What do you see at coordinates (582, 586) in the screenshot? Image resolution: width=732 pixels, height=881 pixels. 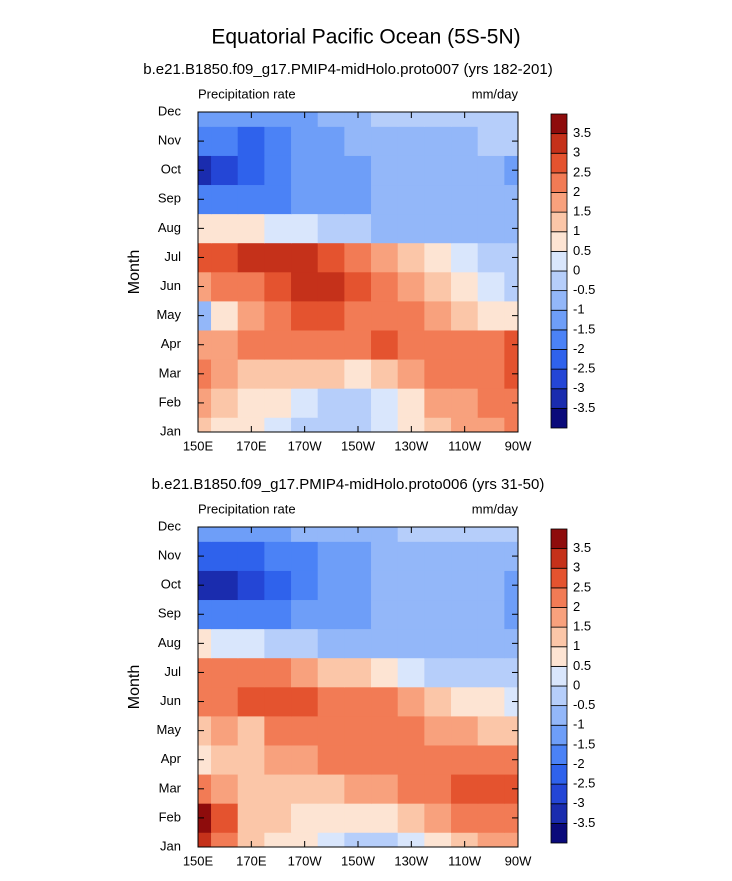 I see `colorbar-label: 2.5` at bounding box center [582, 586].